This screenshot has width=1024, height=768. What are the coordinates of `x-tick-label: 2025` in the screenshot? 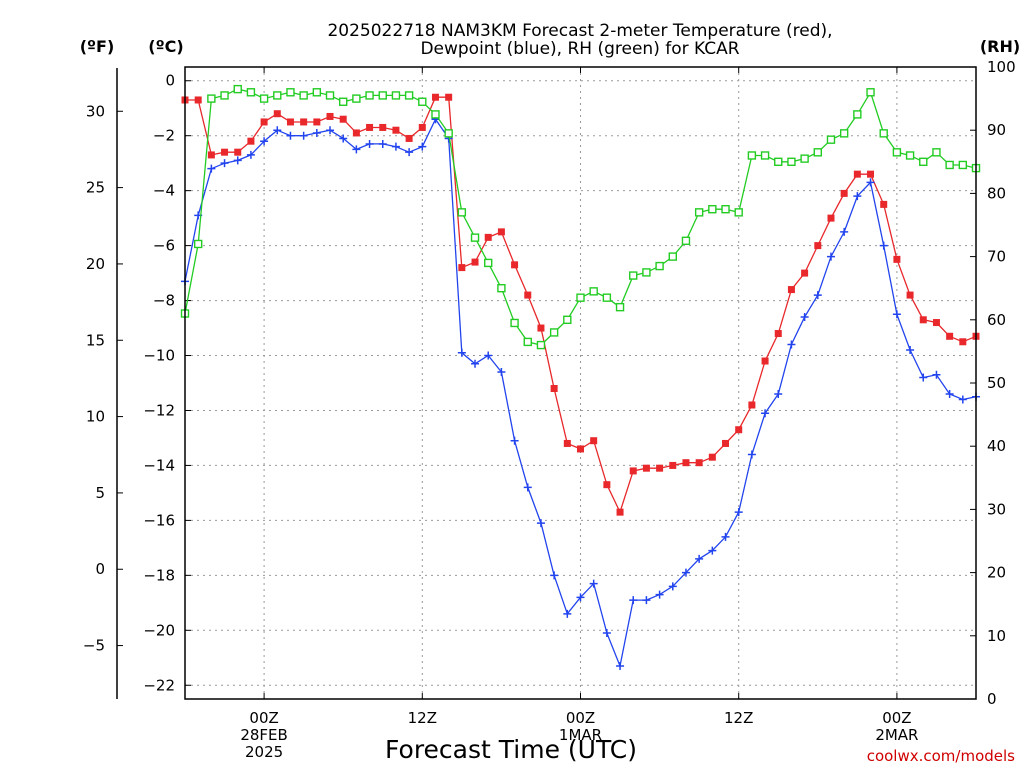 It's located at (264, 752).